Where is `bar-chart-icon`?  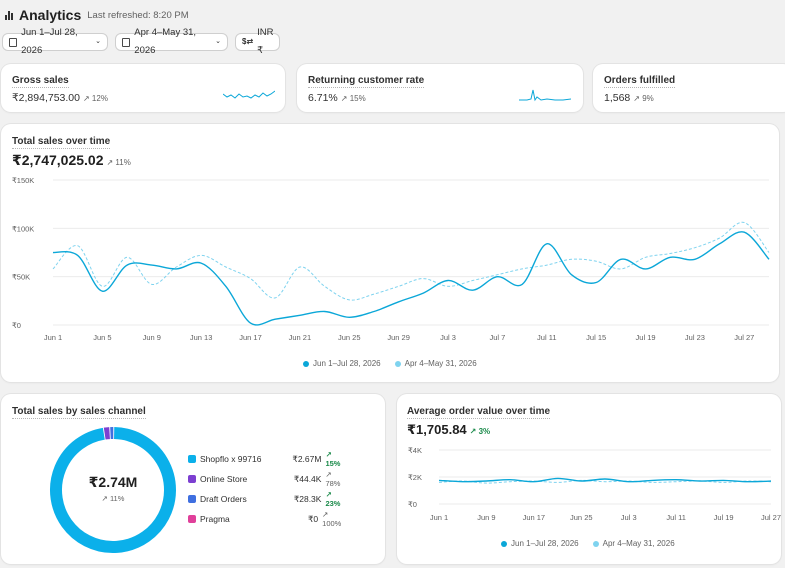
bar-chart-icon is located at coordinates (9, 15).